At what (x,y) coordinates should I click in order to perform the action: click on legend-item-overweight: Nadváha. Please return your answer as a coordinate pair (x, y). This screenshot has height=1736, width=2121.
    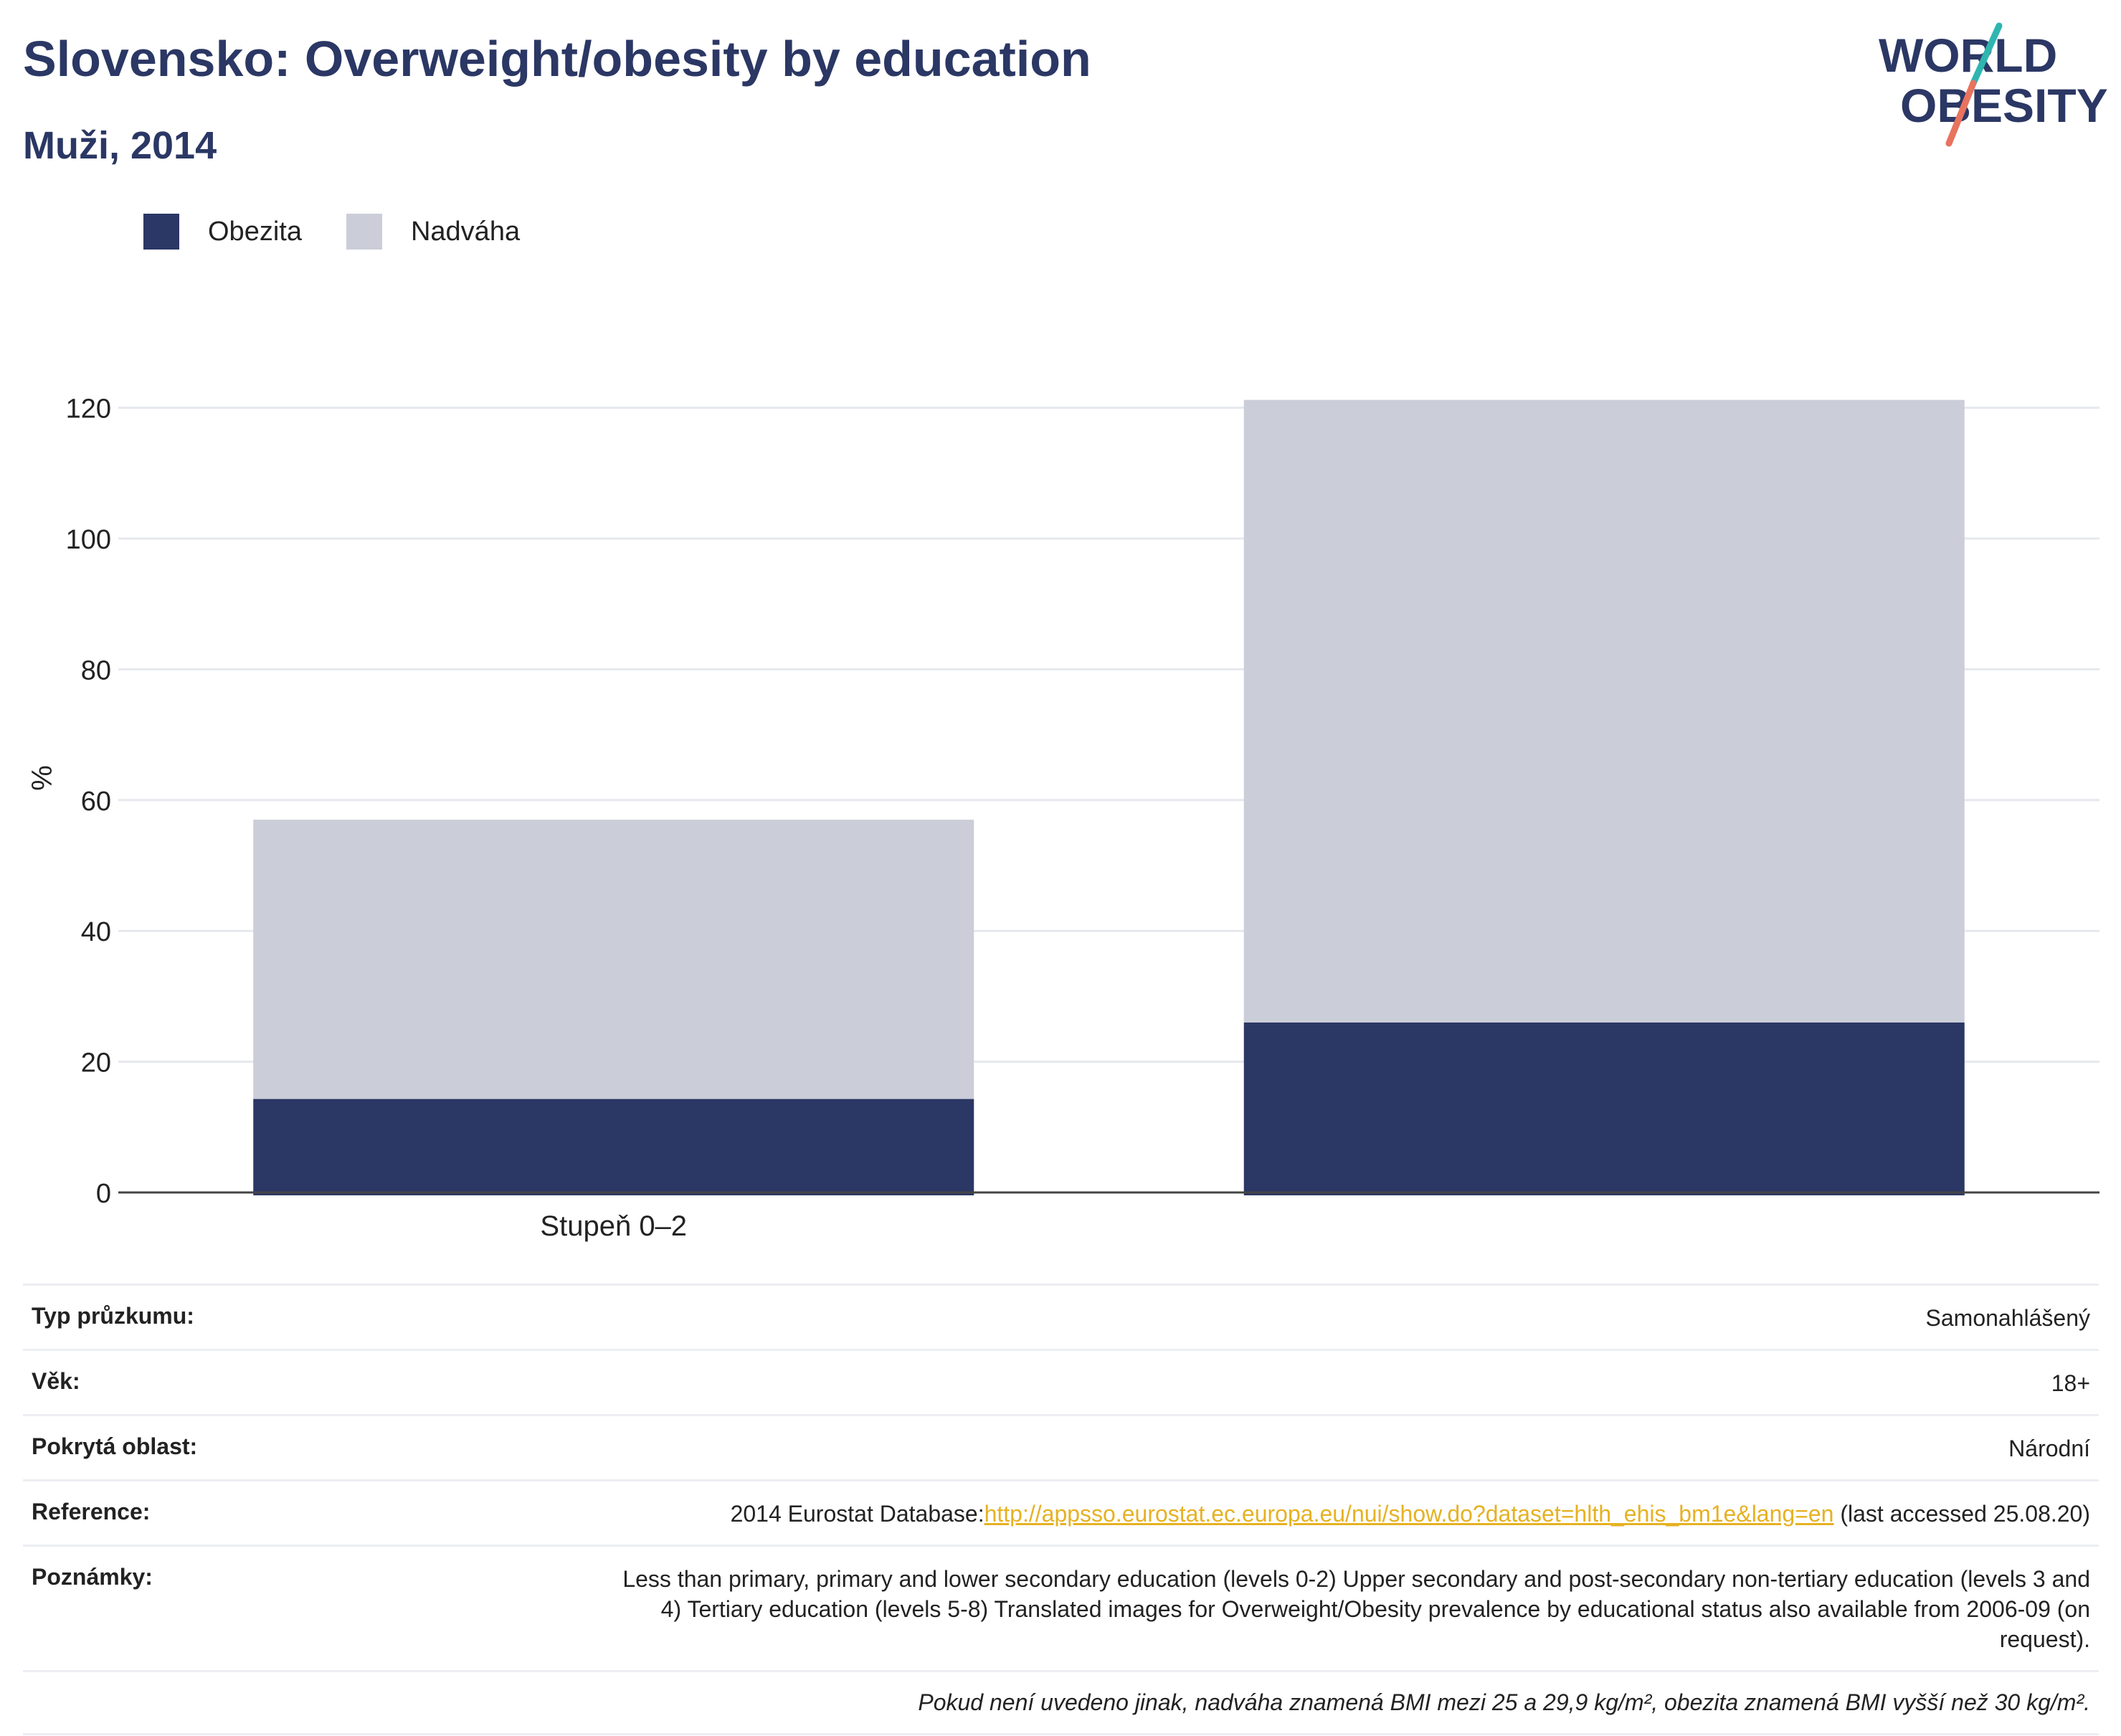
    Looking at the image, I should click on (433, 232).